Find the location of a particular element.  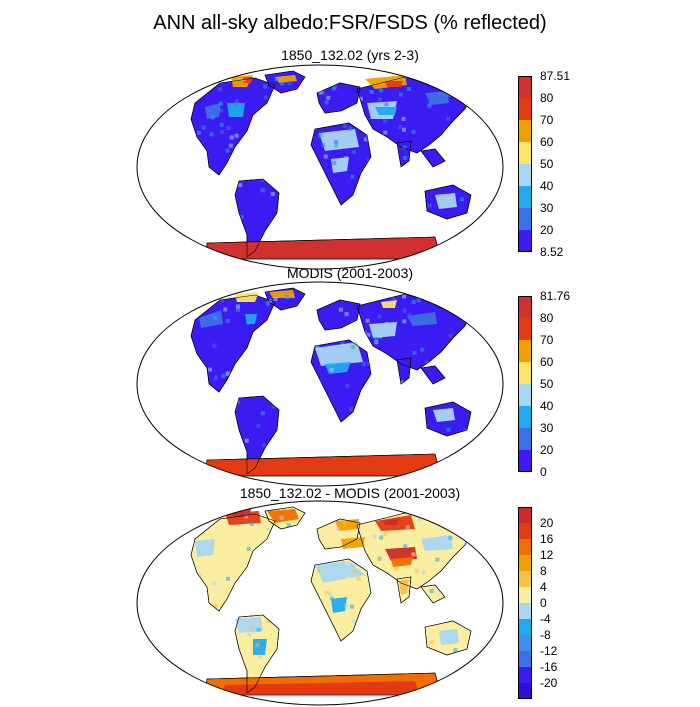

colorbar-label: 80 is located at coordinates (547, 98).